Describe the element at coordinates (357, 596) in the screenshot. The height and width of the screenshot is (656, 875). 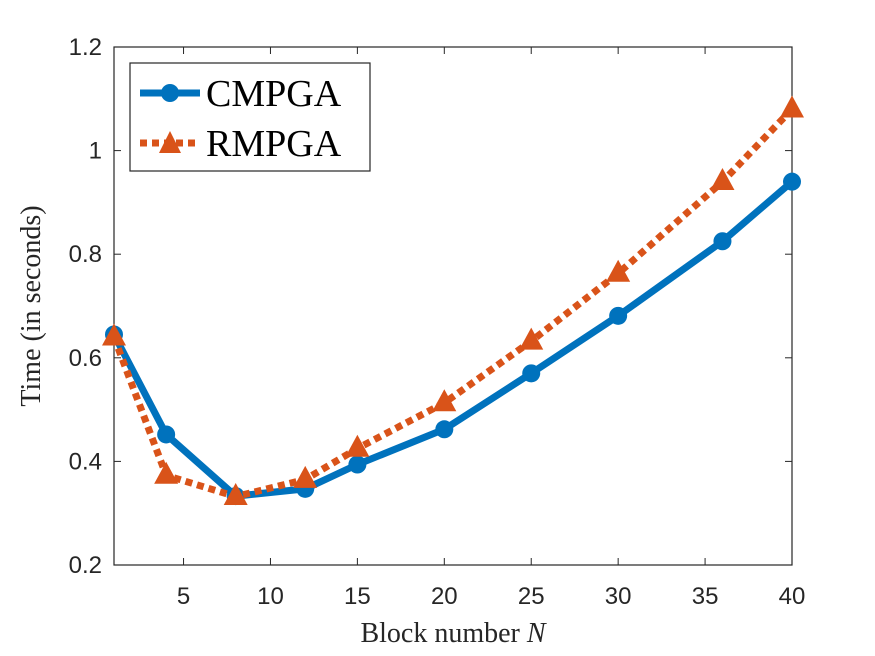
I see `x-tick-label: 15` at that location.